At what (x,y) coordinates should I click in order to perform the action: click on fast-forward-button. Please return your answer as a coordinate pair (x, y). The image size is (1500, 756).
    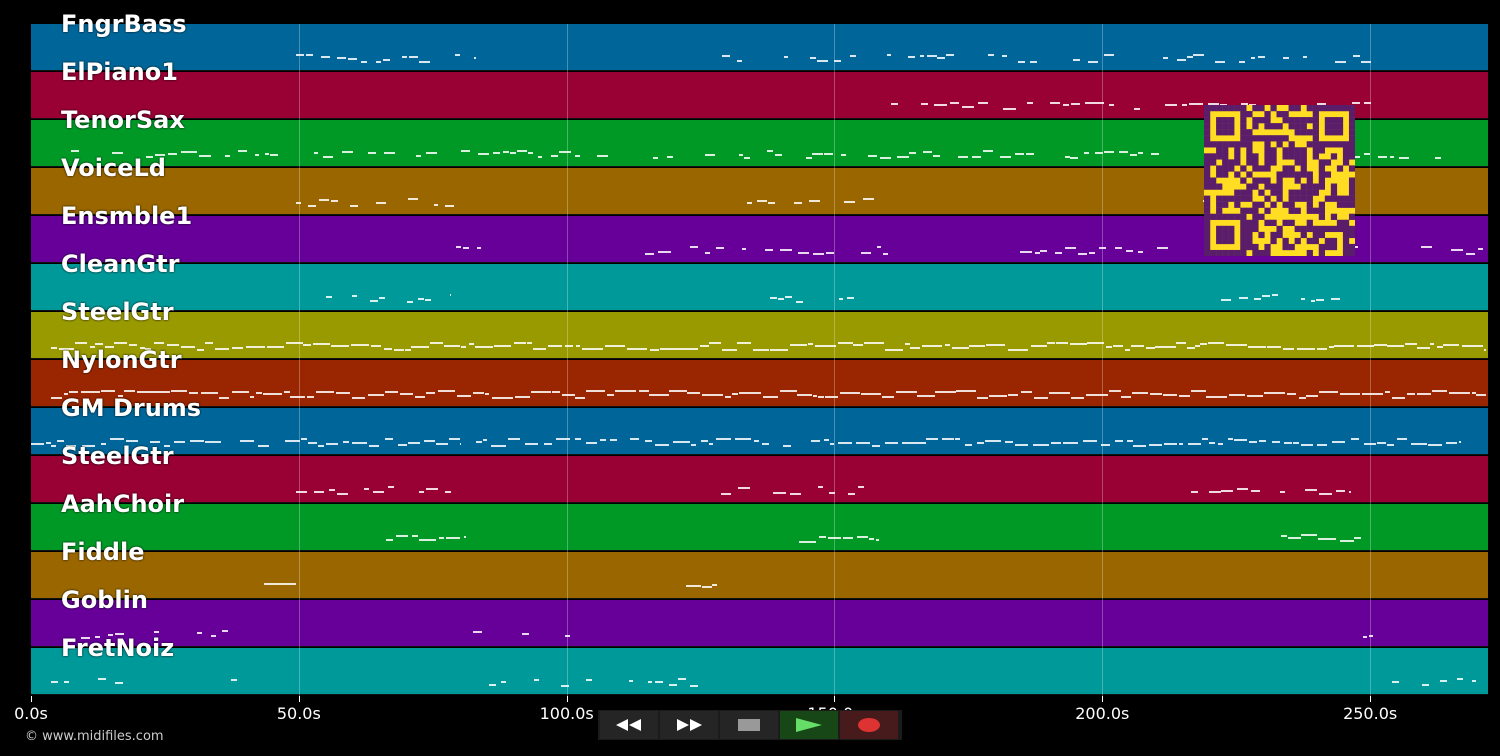
    Looking at the image, I should click on (689, 725).